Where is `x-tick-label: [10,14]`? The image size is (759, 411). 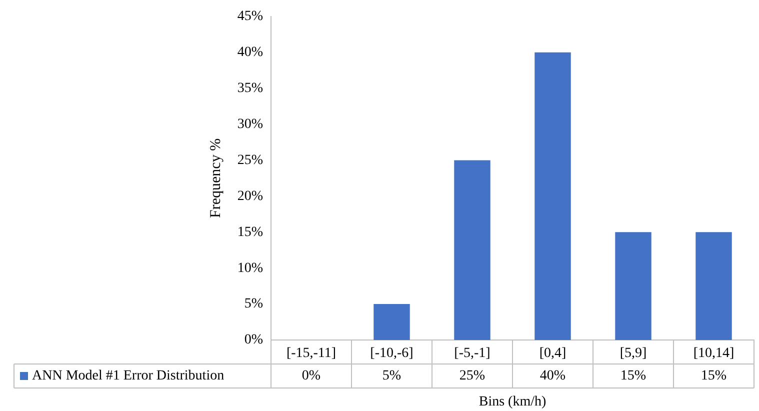 x-tick-label: [10,14] is located at coordinates (713, 354).